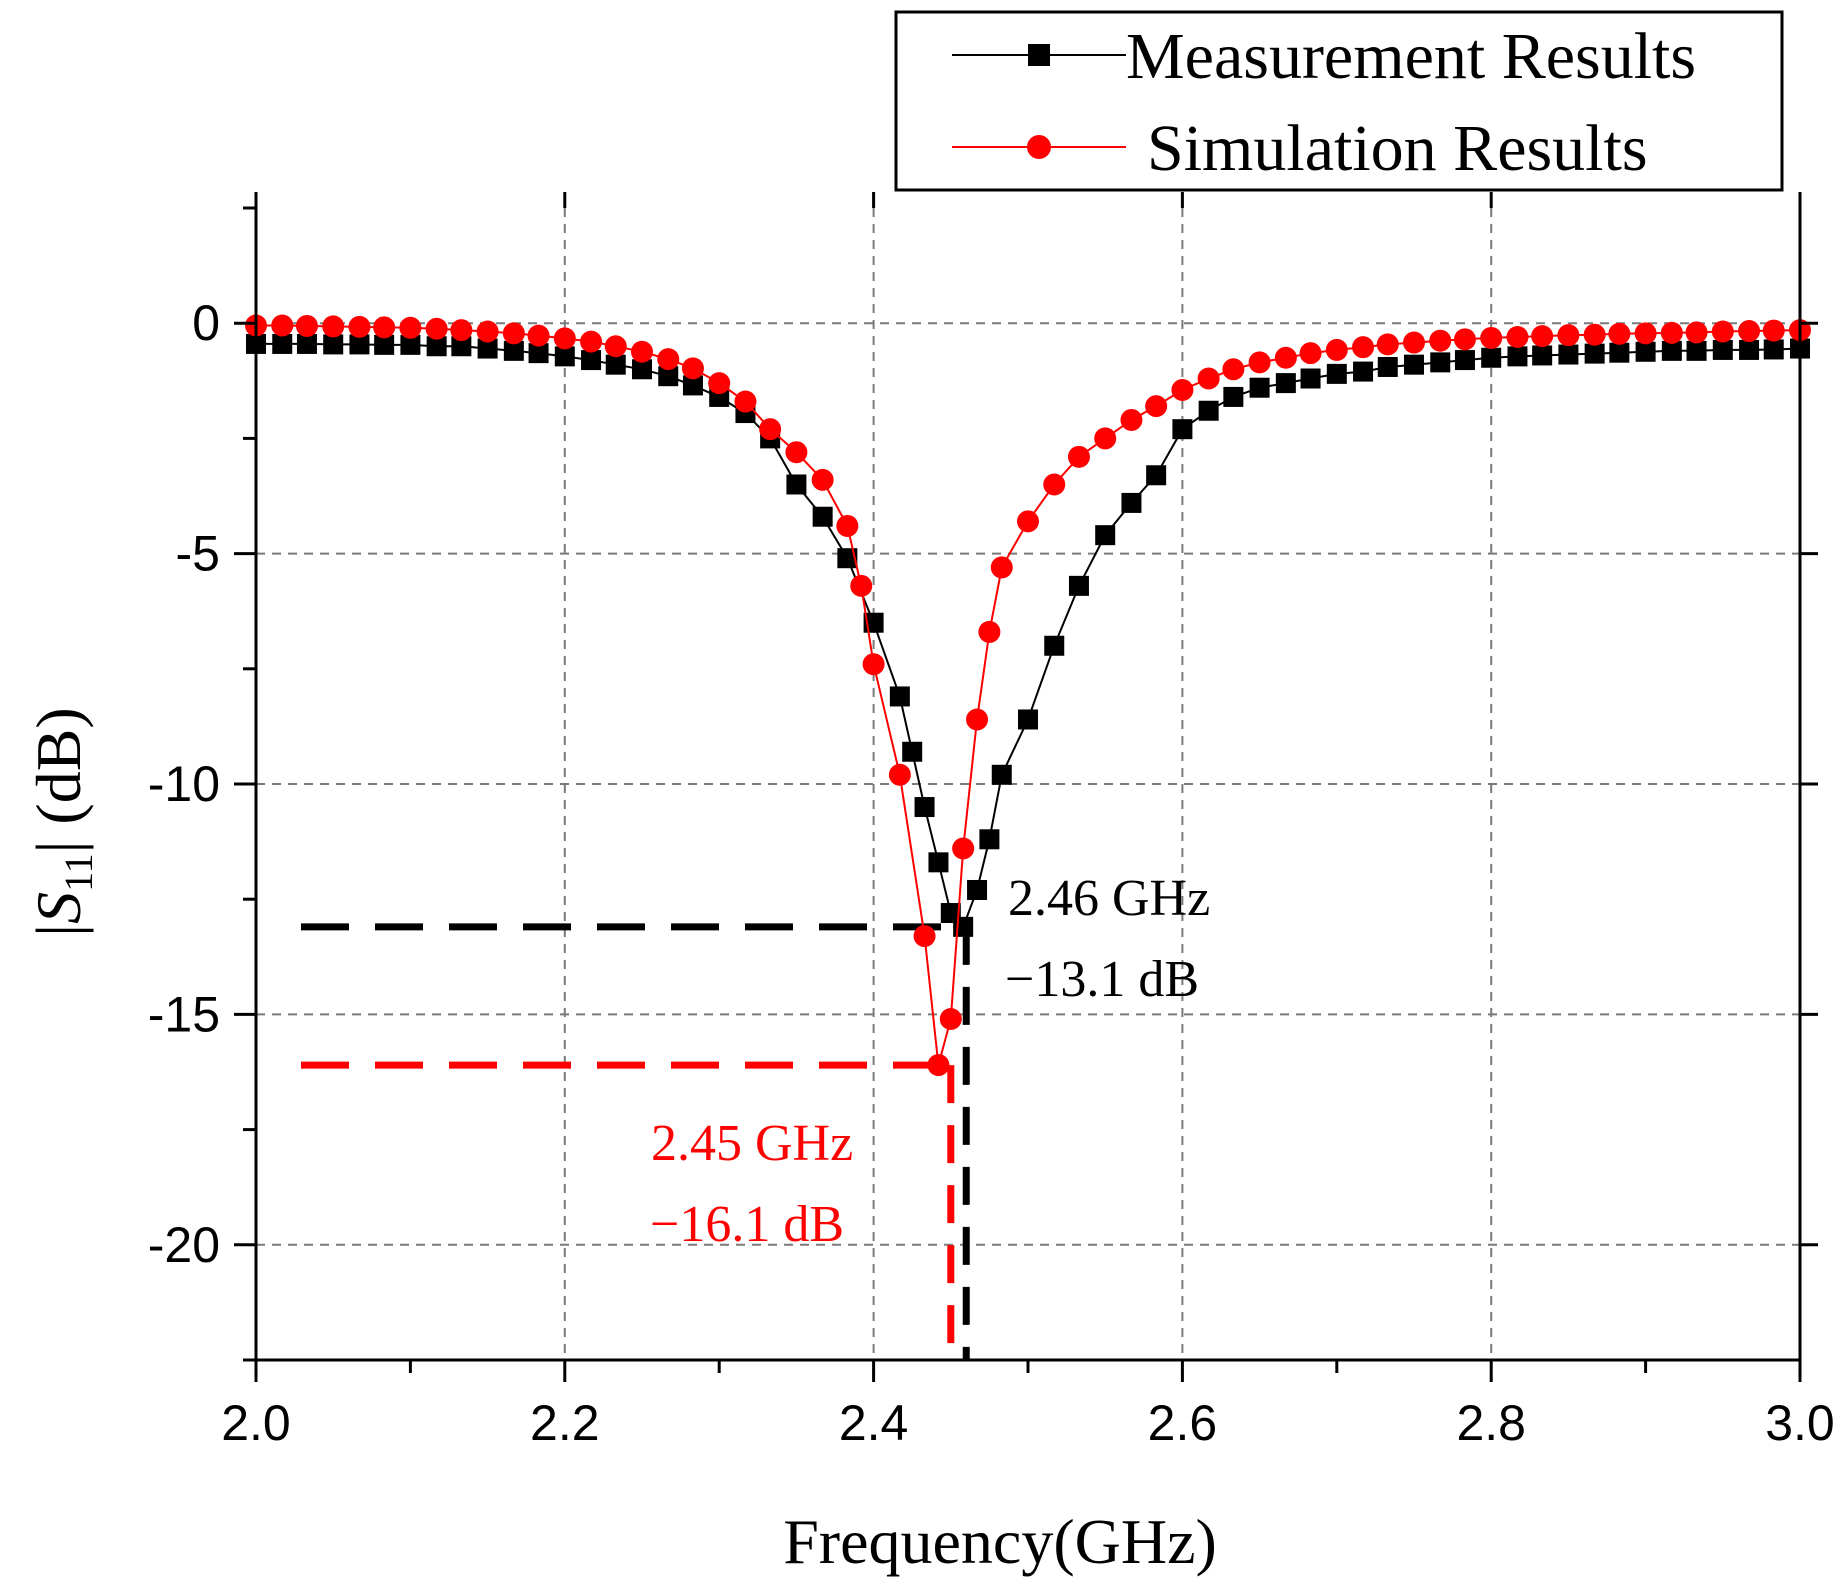 The height and width of the screenshot is (1585, 1845). Describe the element at coordinates (1039, 55) in the screenshot. I see `legend-meas-marker` at that location.